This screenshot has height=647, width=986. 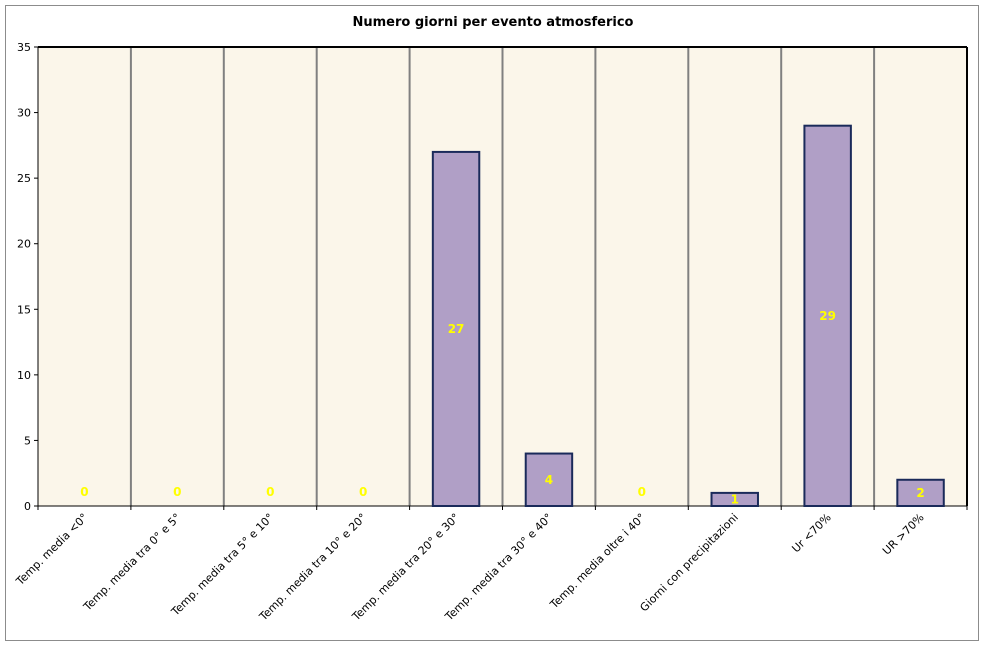 I want to click on x-tick-label: UR >70%, so click(x=903, y=534).